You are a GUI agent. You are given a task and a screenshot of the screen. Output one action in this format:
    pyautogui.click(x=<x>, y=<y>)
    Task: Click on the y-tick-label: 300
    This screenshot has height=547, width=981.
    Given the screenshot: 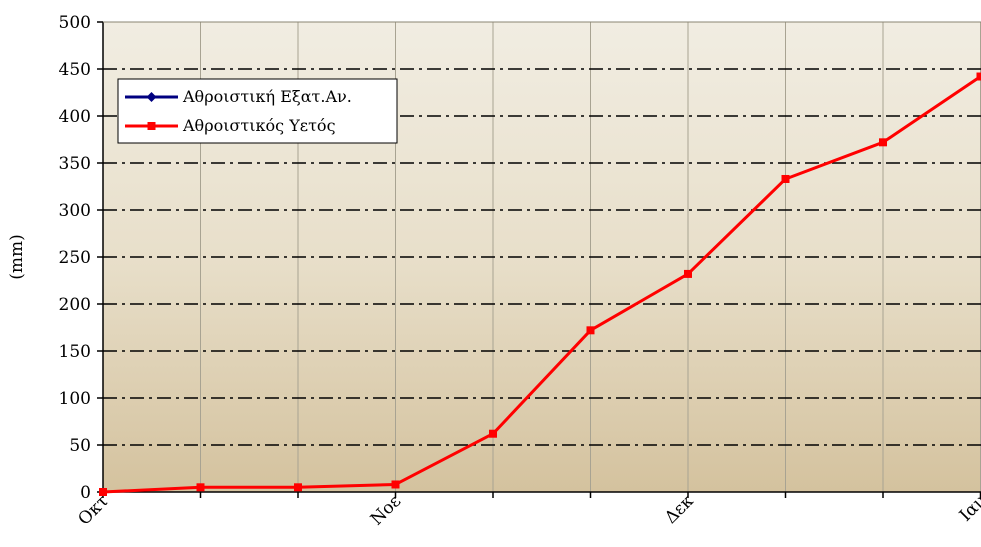 What is the action you would take?
    pyautogui.click(x=75, y=211)
    